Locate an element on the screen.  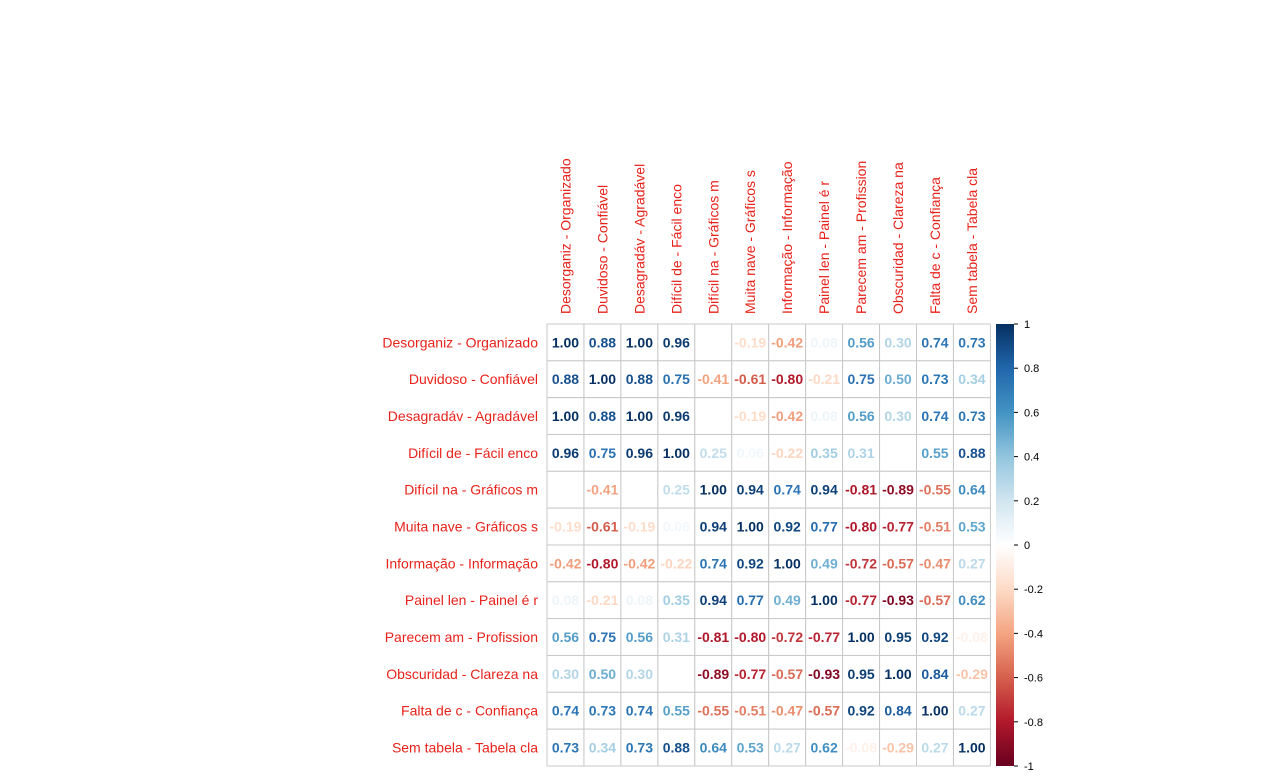
cell-value-label: -0.77 is located at coordinates (750, 674).